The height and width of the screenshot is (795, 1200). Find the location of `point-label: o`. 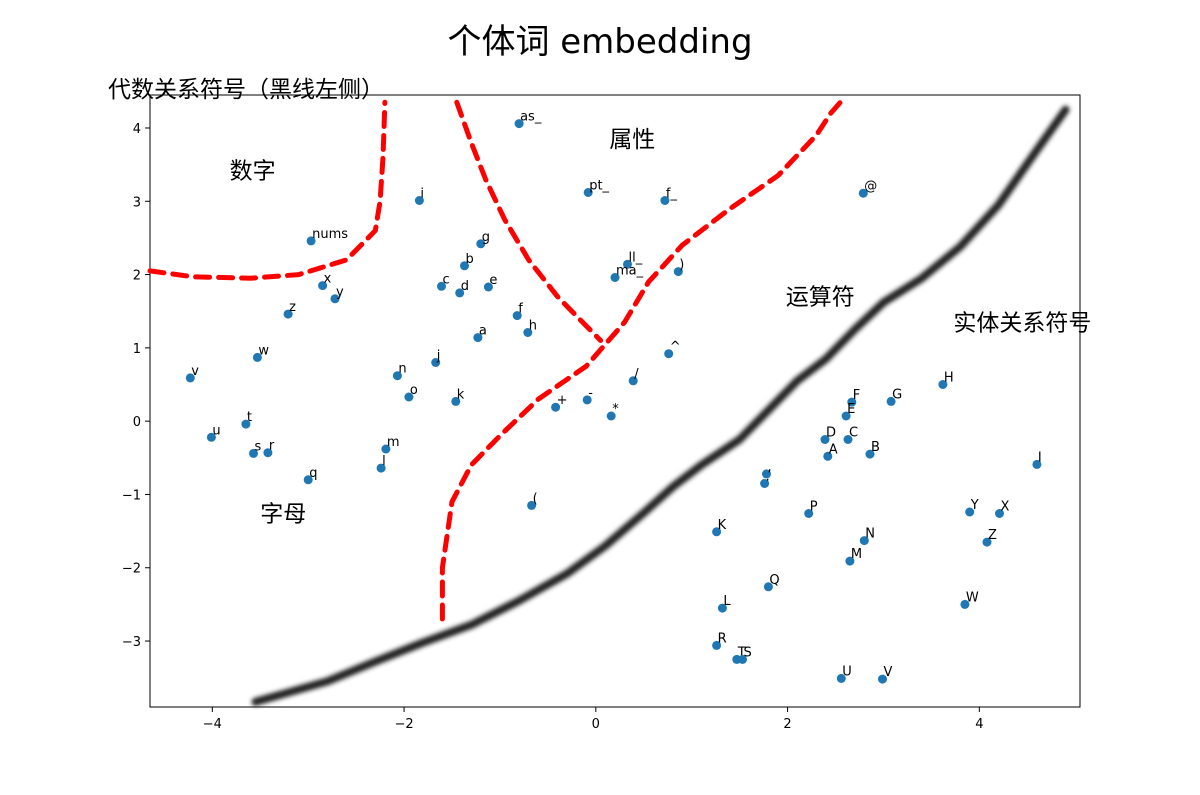

point-label: o is located at coordinates (414, 390).